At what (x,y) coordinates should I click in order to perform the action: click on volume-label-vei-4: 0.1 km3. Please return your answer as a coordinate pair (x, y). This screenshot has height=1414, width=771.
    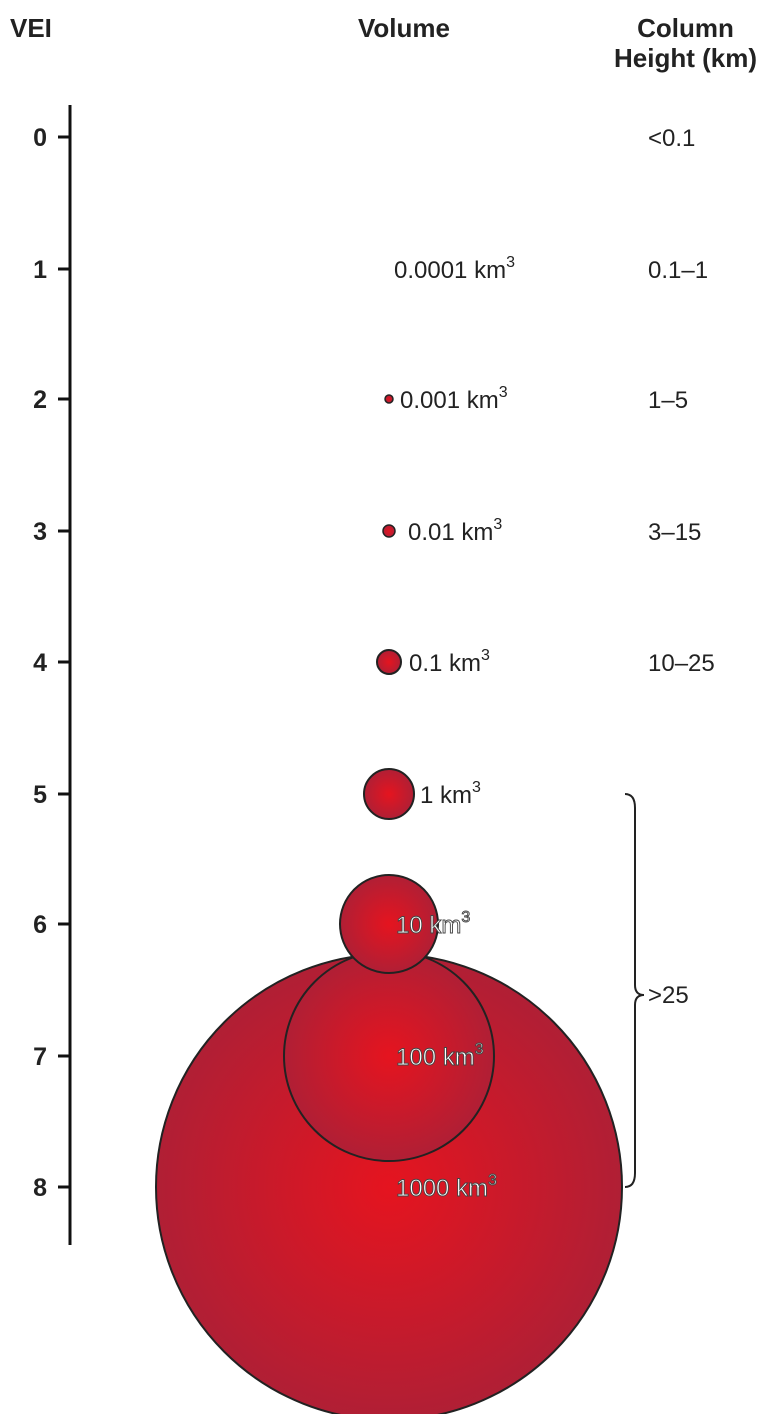
    Looking at the image, I should click on (449, 662).